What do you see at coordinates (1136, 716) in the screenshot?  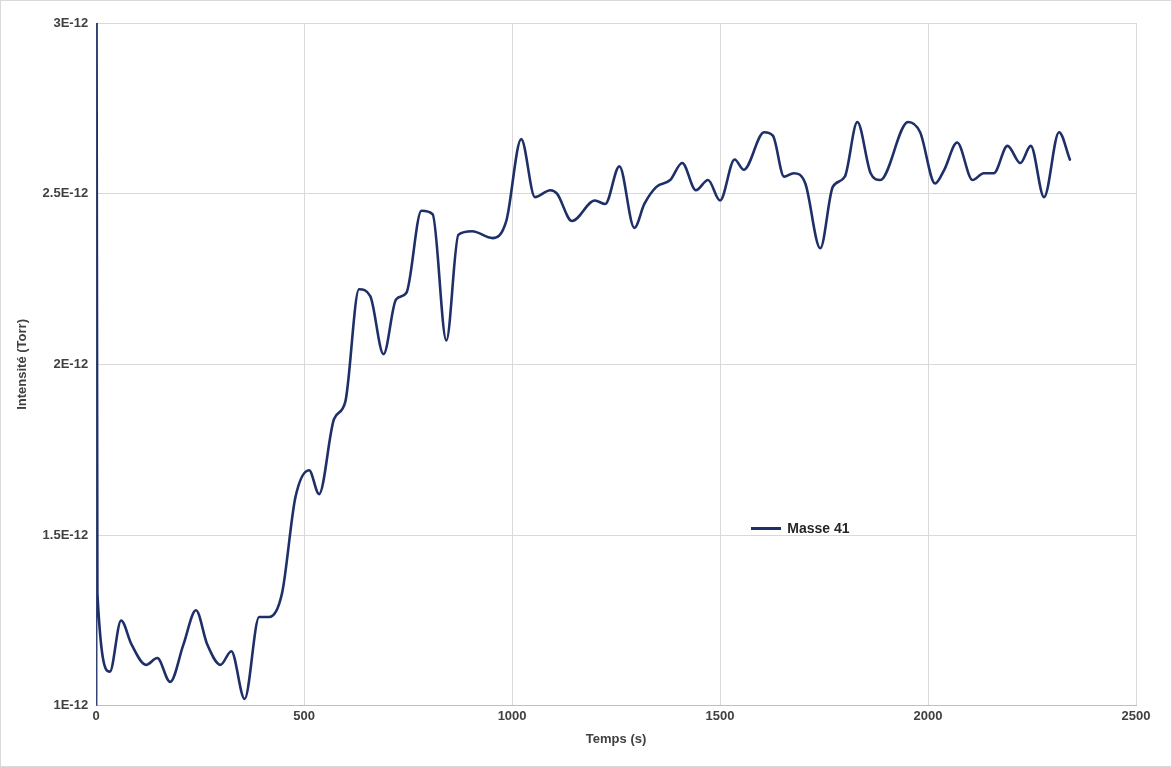 I see `x-tick-label: 2500` at bounding box center [1136, 716].